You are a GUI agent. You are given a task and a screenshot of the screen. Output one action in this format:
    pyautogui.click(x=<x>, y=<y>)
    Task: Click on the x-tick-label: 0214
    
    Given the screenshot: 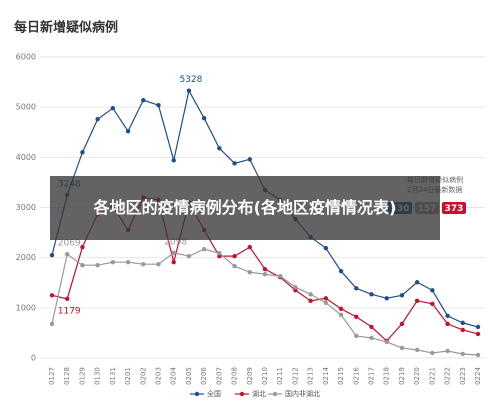 What is the action you would take?
    pyautogui.click(x=326, y=376)
    